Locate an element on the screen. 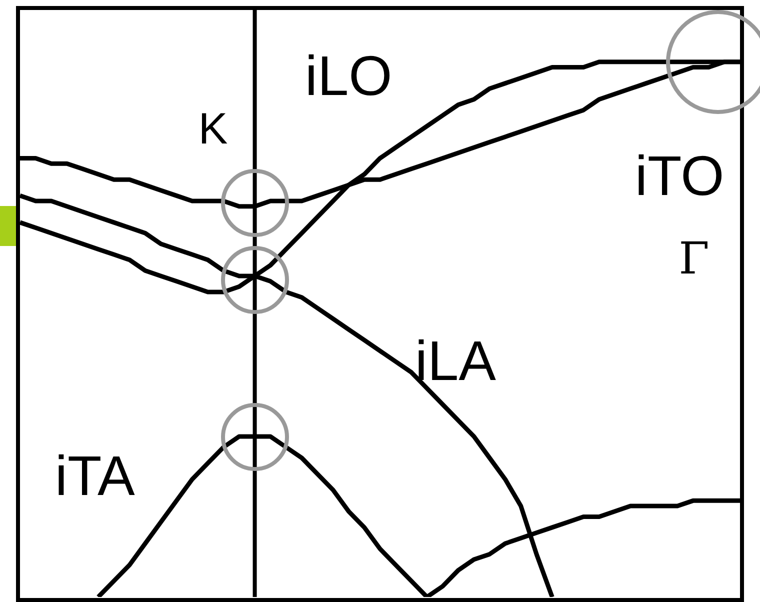 The image size is (760, 602). series-label: iTO is located at coordinates (679, 175).